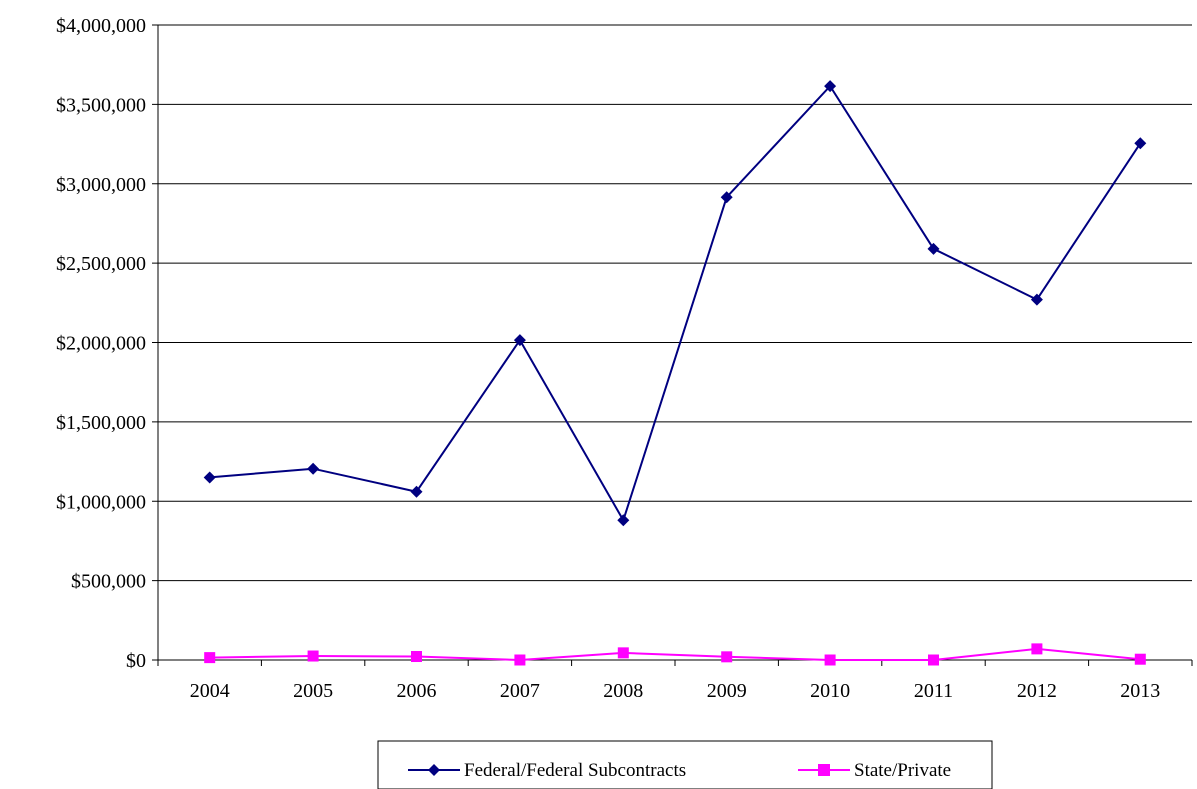 This screenshot has height=789, width=1197. I want to click on series-1-point-2012, so click(1037, 649).